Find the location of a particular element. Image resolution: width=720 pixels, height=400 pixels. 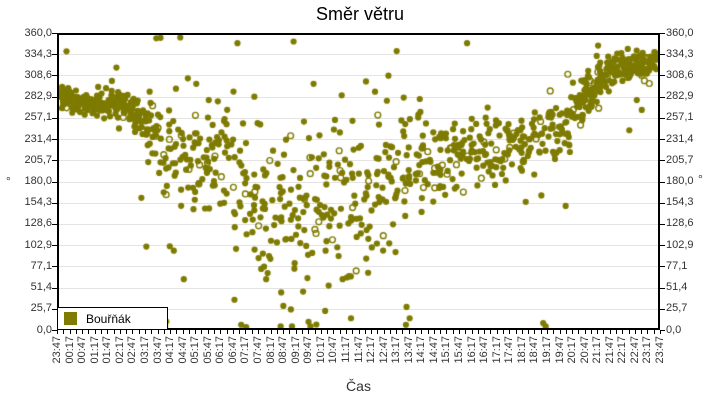

x-tick-label: 16:47 is located at coordinates (484, 350).